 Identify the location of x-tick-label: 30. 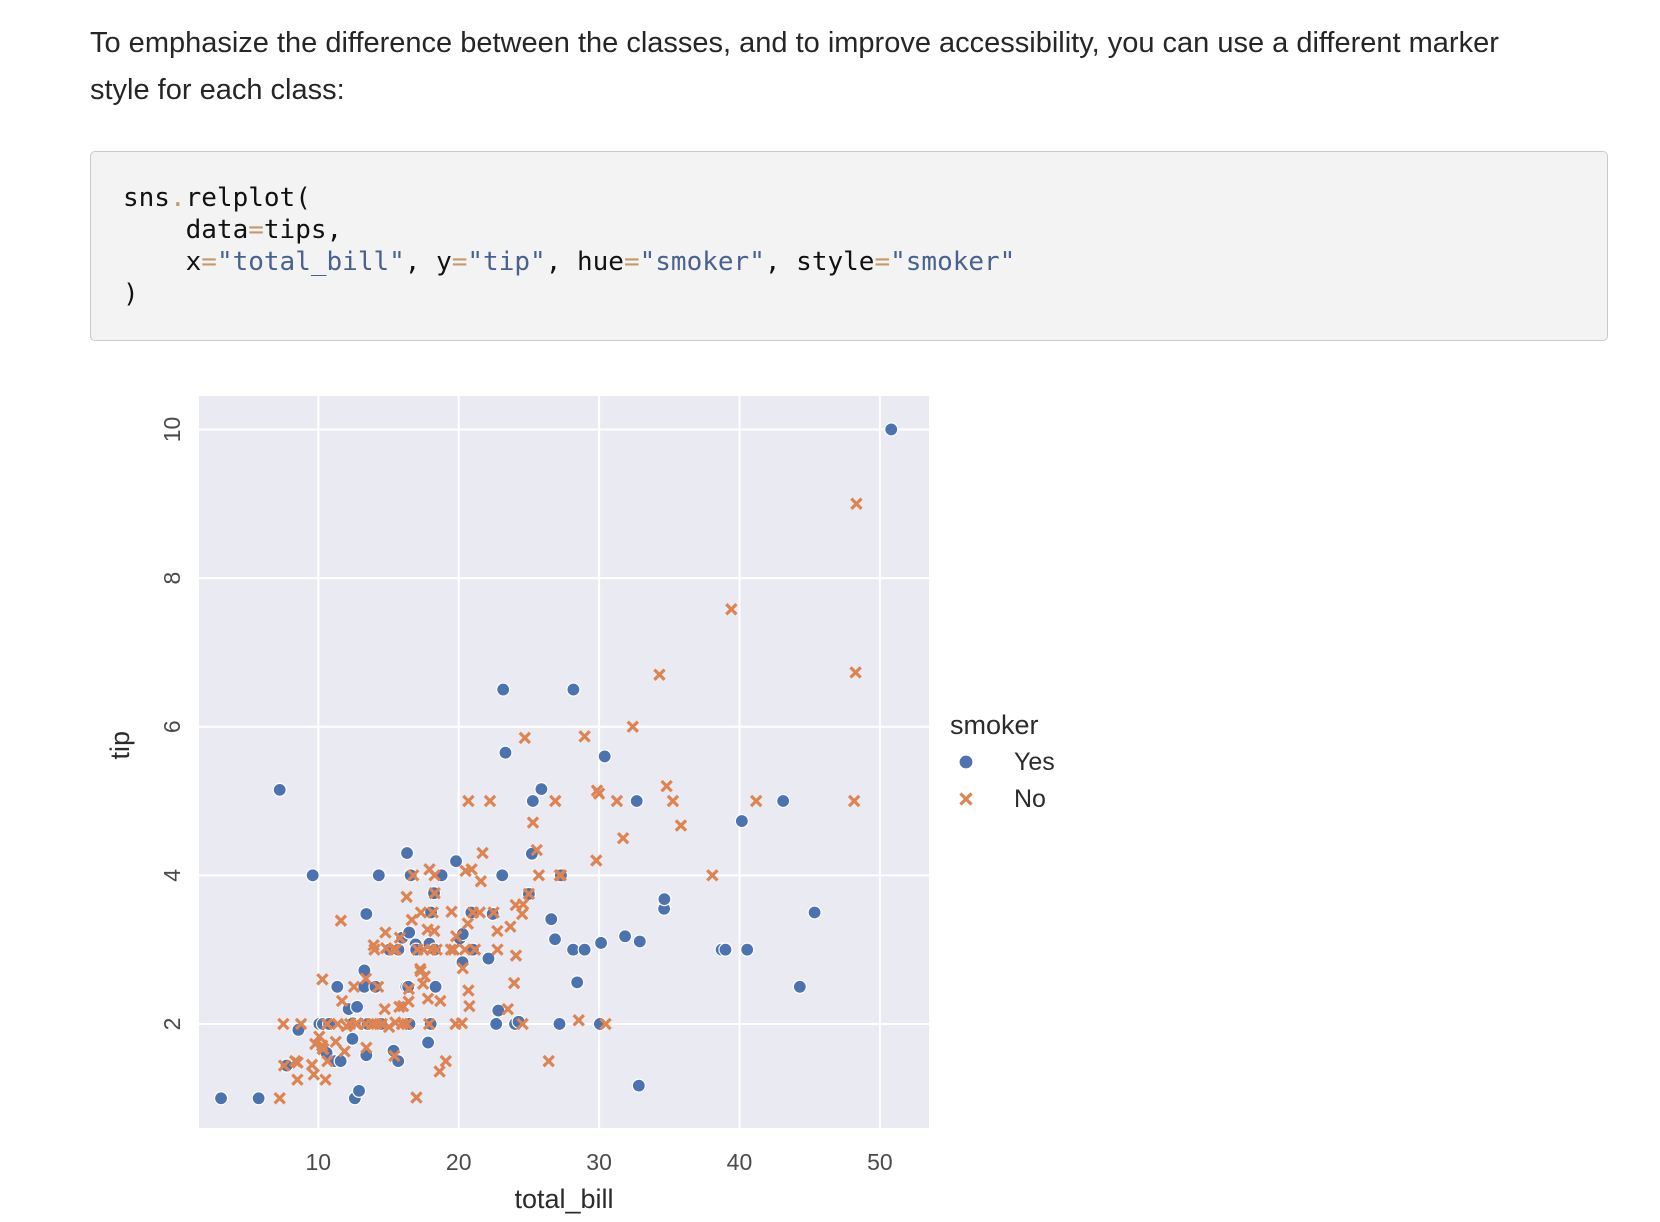
(599, 1162).